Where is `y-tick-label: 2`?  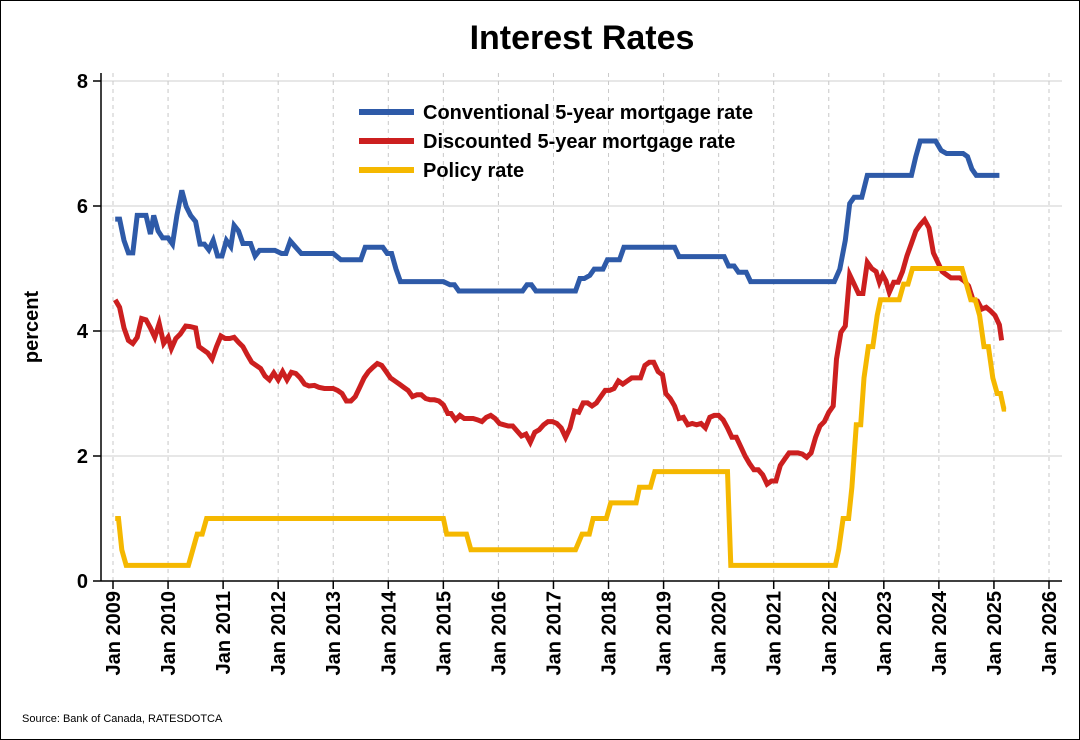 y-tick-label: 2 is located at coordinates (82, 457).